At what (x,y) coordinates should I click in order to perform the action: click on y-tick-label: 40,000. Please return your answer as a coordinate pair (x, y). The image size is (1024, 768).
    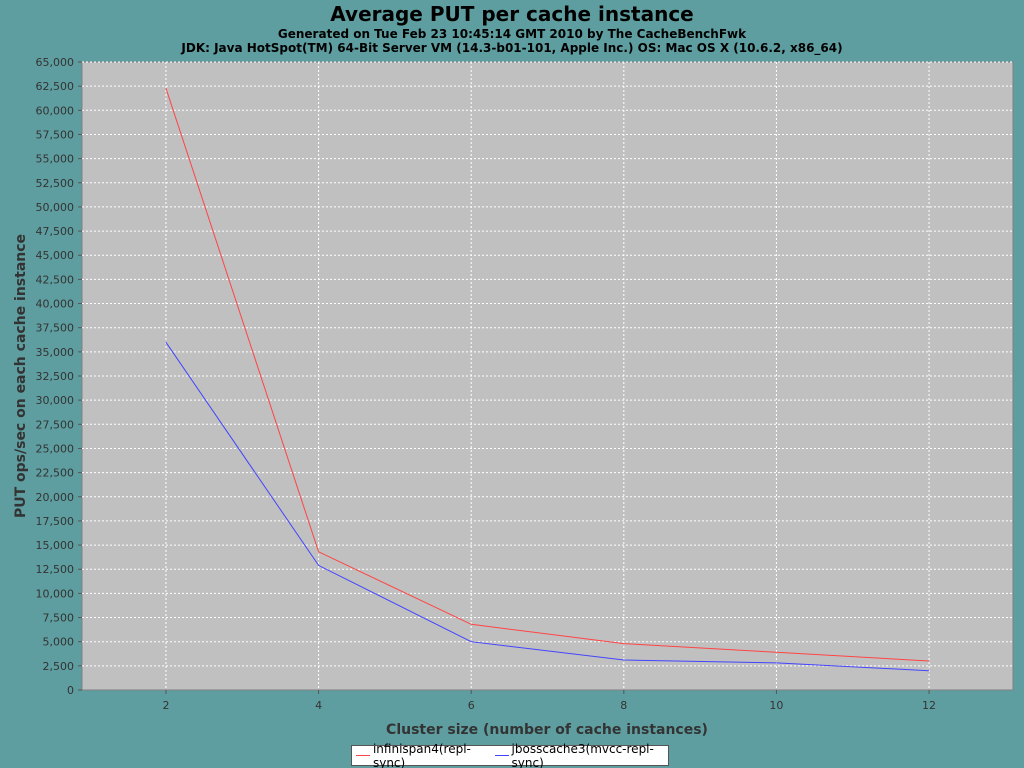
    Looking at the image, I should click on (55, 304).